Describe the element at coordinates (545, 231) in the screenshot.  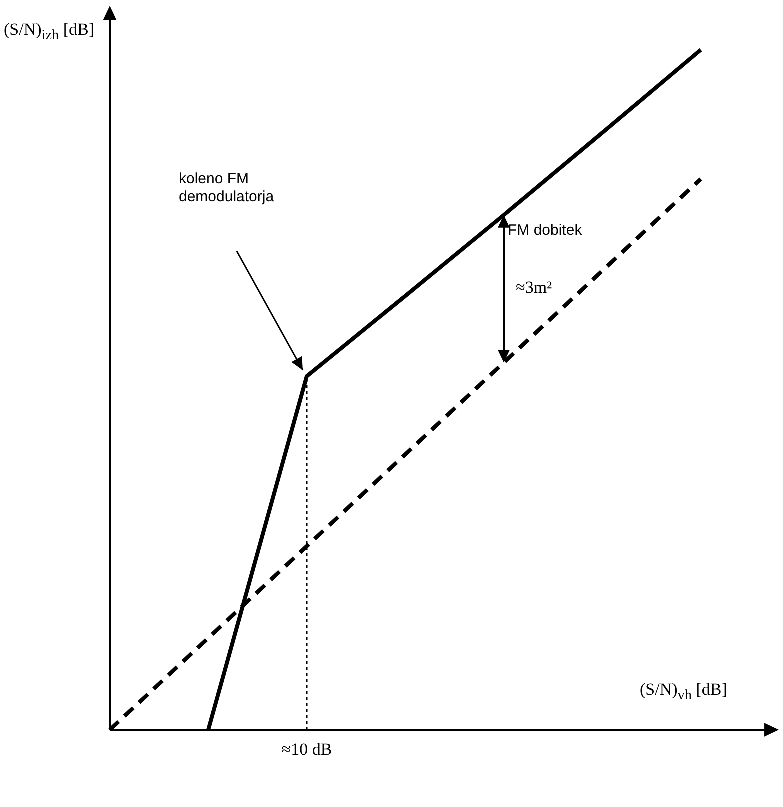
I see `annotation: FM dobitek` at that location.